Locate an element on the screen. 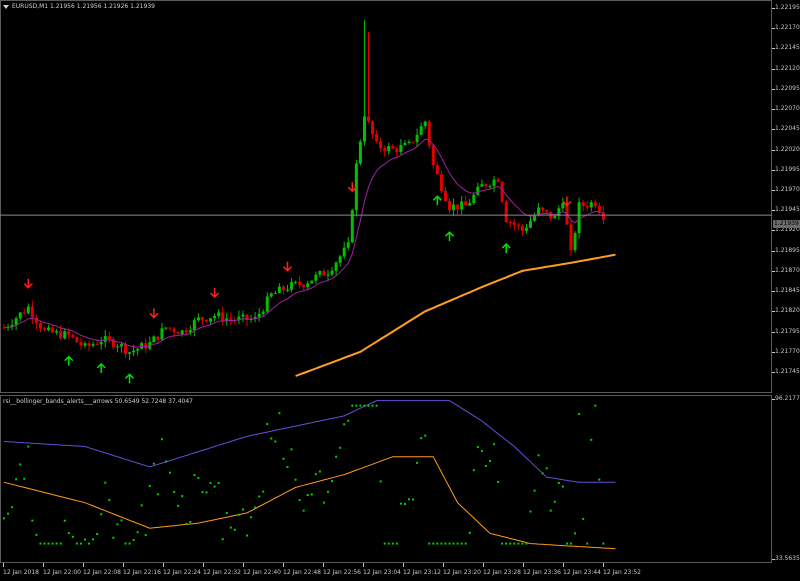 The width and height of the screenshot is (800, 581). price-tick-label: 1.22070 is located at coordinates (786, 109).